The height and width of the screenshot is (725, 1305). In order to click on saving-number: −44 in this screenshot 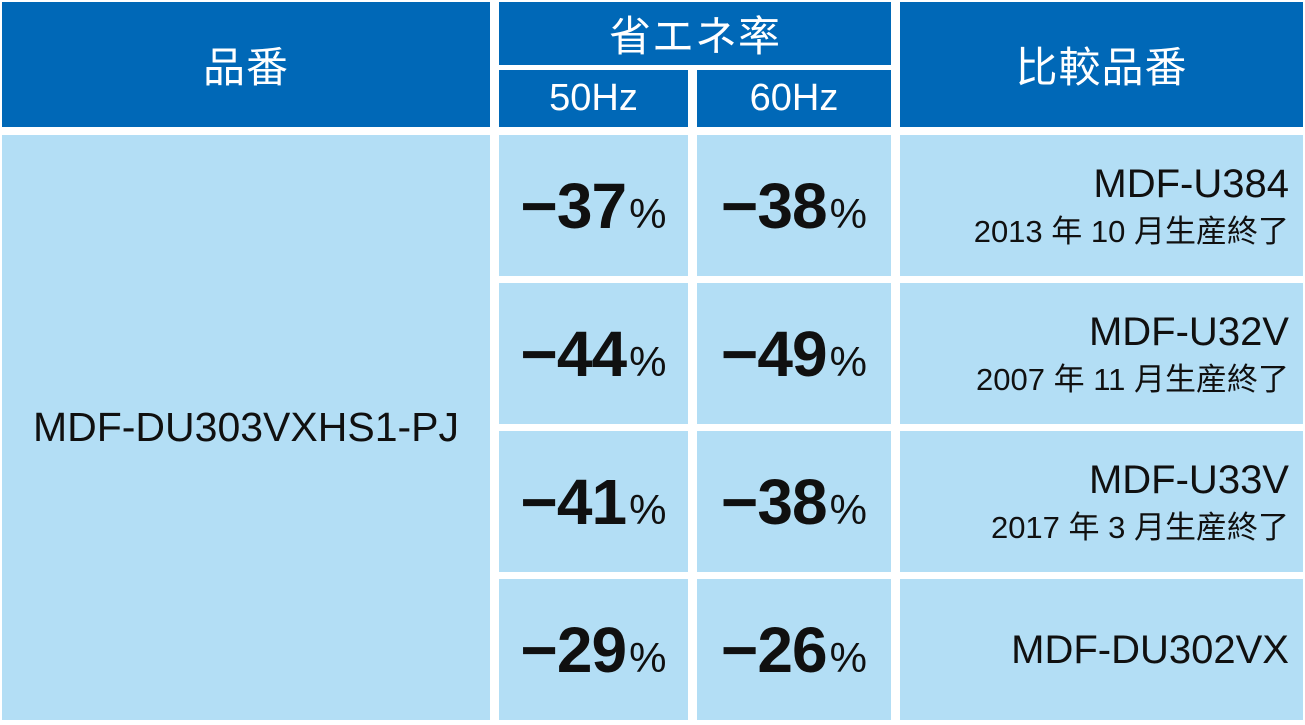, I will do `click(574, 353)`.